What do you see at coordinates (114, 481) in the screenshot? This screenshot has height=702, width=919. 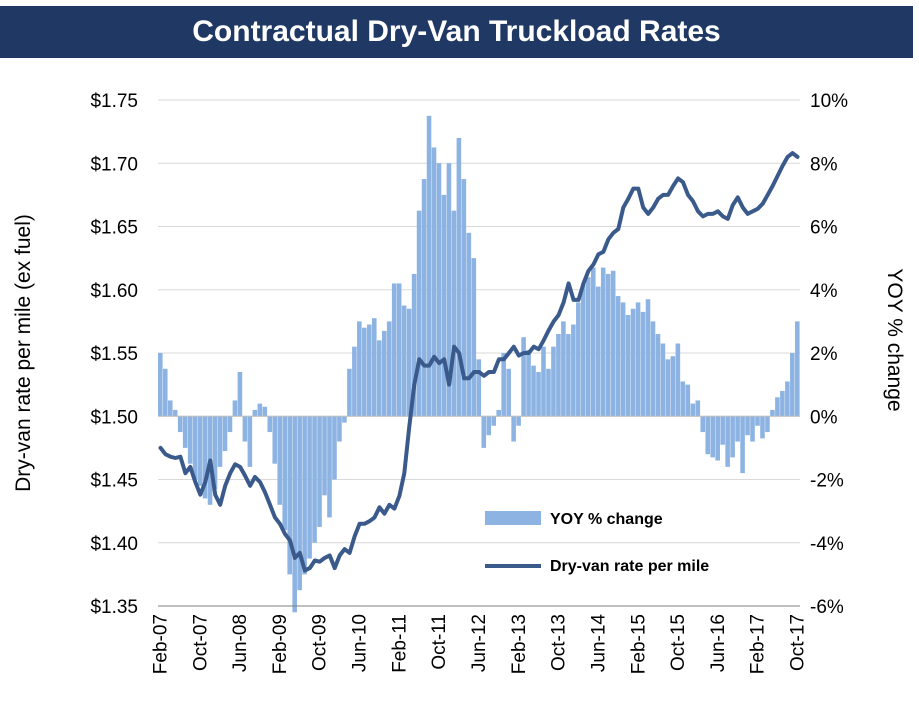 I see `y-tick-label: $1.45` at bounding box center [114, 481].